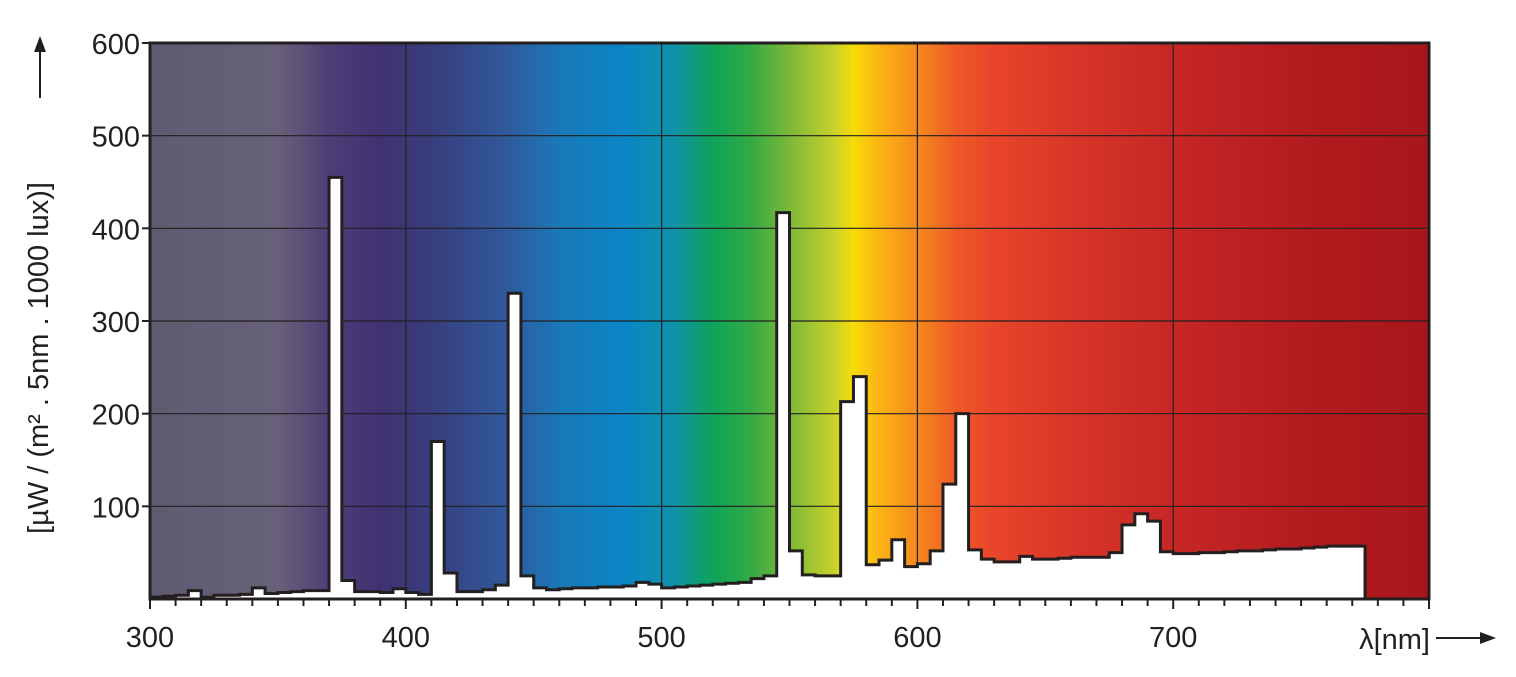 The height and width of the screenshot is (677, 1516). Describe the element at coordinates (789, 604) in the screenshot. I see `x-axis-ticks` at that location.